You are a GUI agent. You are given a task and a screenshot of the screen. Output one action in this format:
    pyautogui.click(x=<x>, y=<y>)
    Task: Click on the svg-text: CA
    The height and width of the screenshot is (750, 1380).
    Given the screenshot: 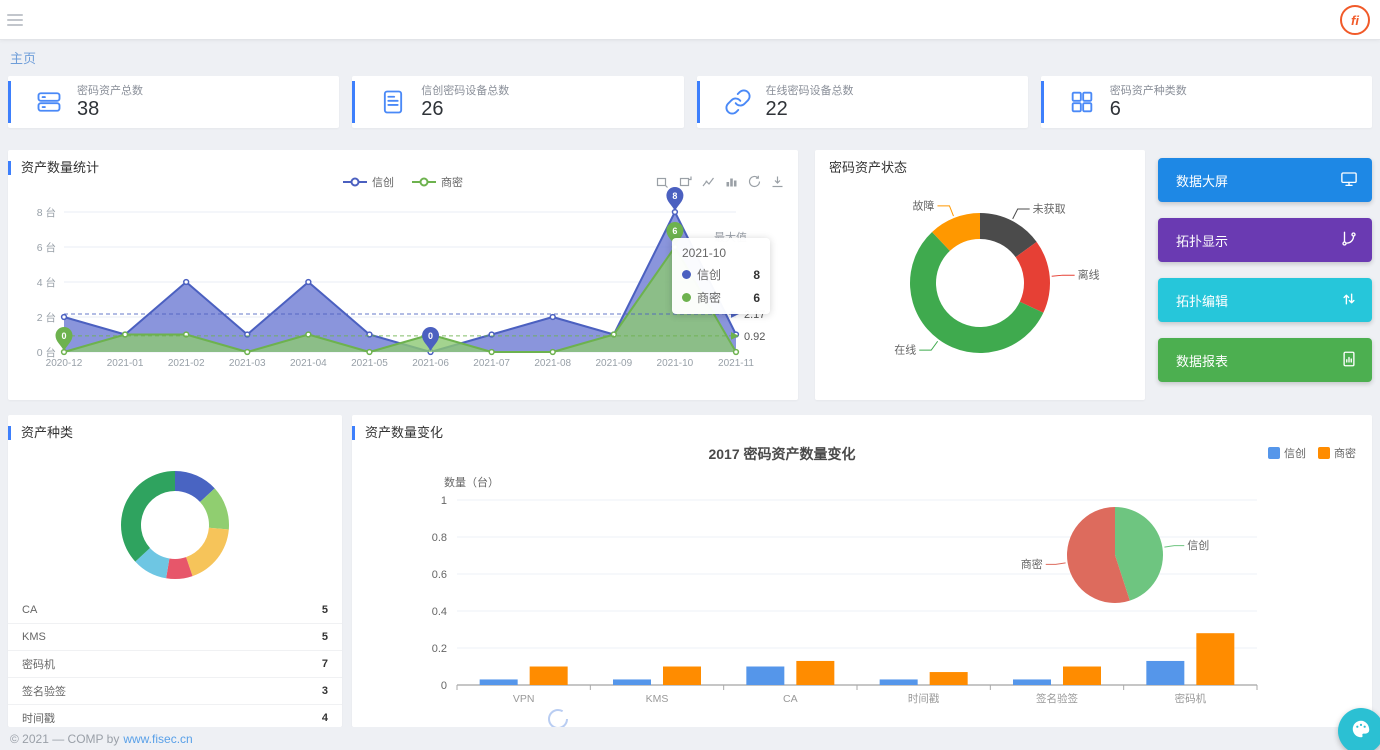 What is the action you would take?
    pyautogui.click(x=790, y=699)
    